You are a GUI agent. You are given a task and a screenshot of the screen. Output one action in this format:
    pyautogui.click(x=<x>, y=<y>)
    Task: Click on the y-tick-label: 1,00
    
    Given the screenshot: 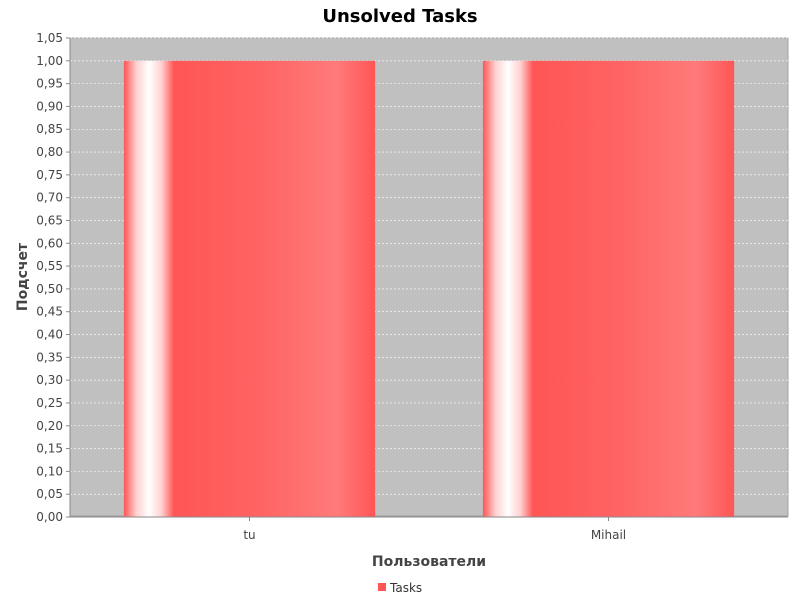 What is the action you would take?
    pyautogui.click(x=49, y=61)
    